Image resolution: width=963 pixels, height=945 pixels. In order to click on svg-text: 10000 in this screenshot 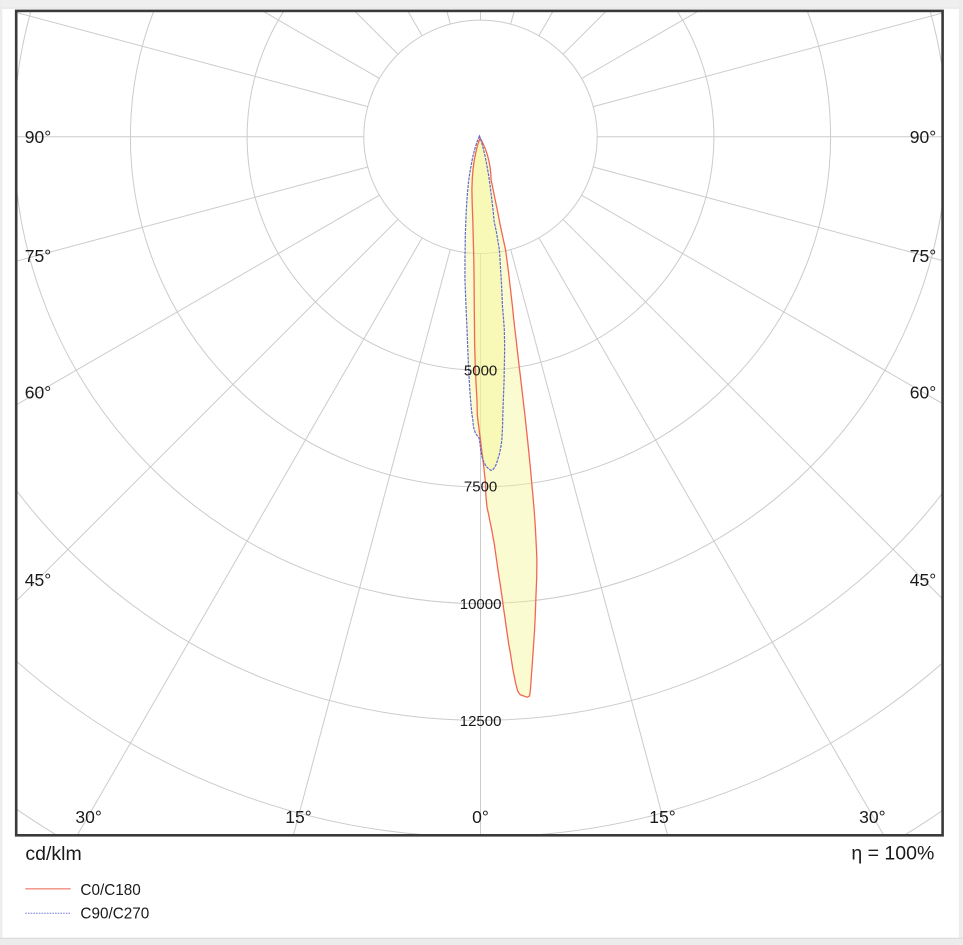, I will do `click(481, 604)`.